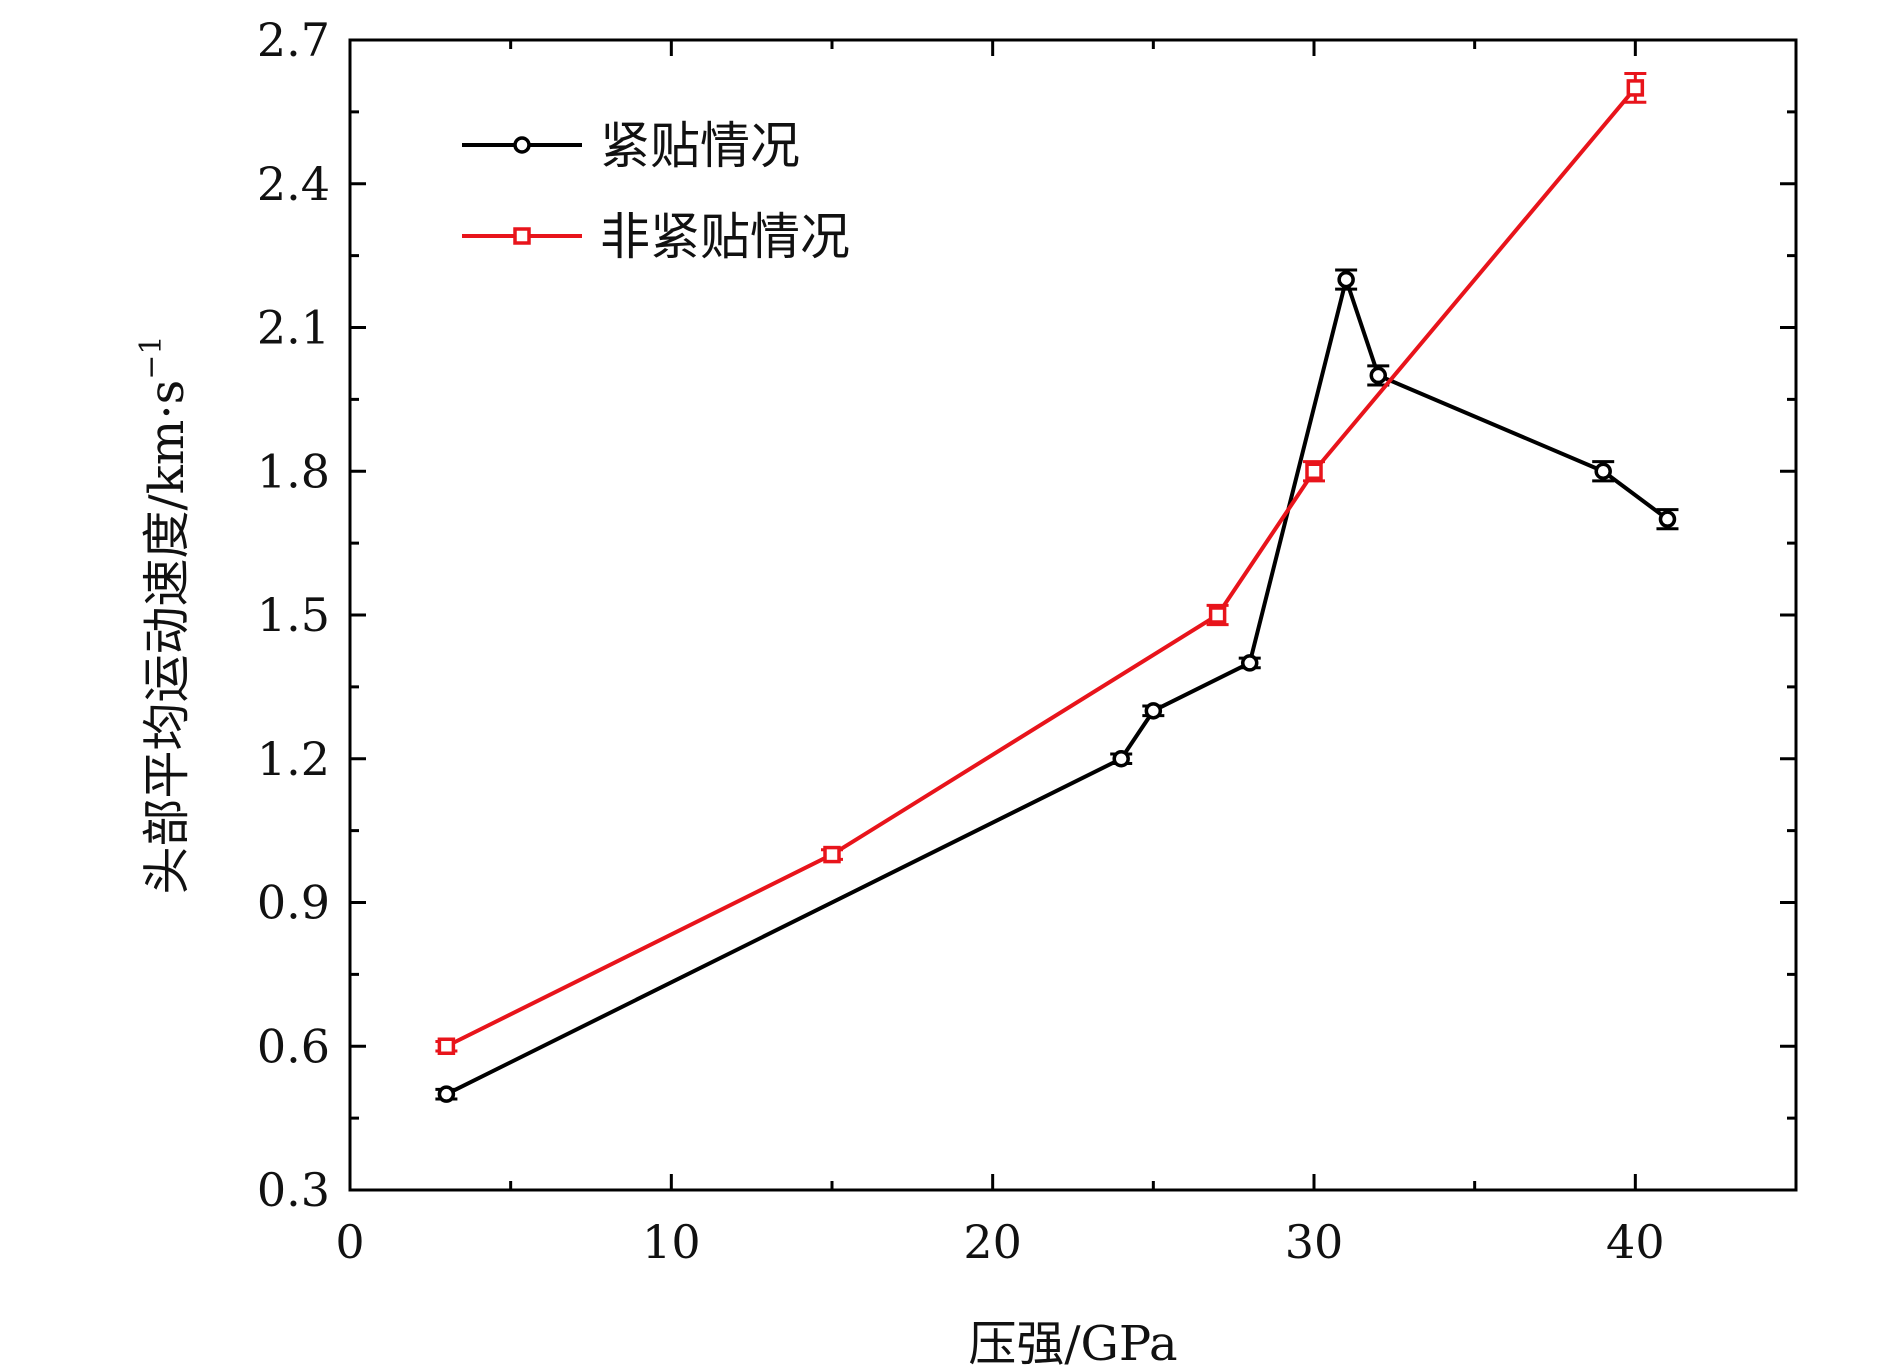 The width and height of the screenshot is (1890, 1371). What do you see at coordinates (349, 1242) in the screenshot?
I see `x-tick-label: 0` at bounding box center [349, 1242].